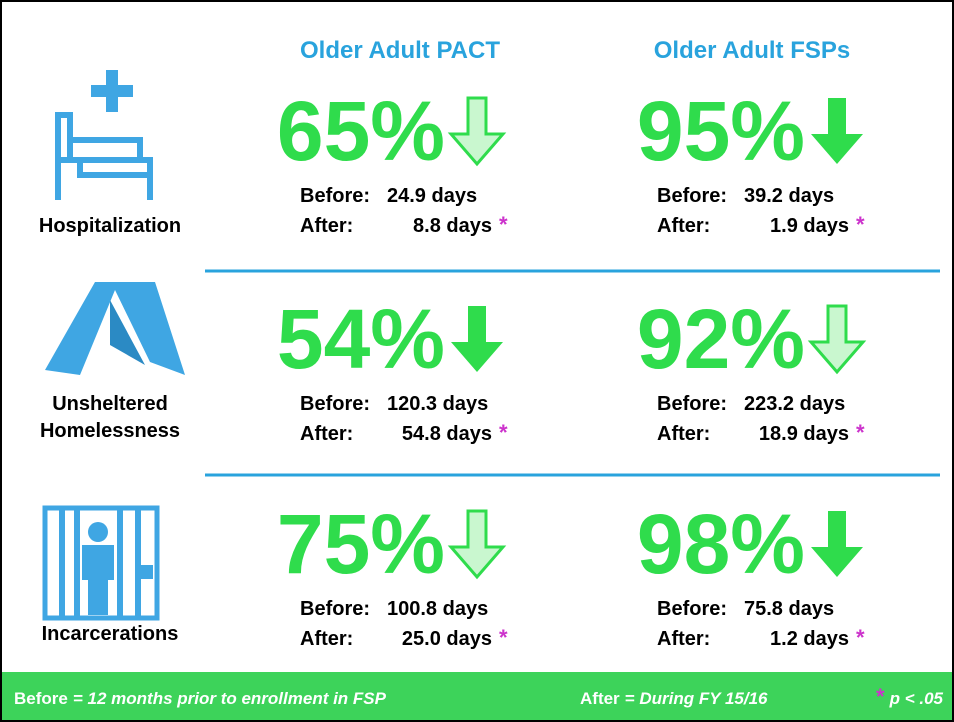 This screenshot has width=954, height=722. What do you see at coordinates (452, 226) in the screenshot?
I see `after-value: 8.8 days` at bounding box center [452, 226].